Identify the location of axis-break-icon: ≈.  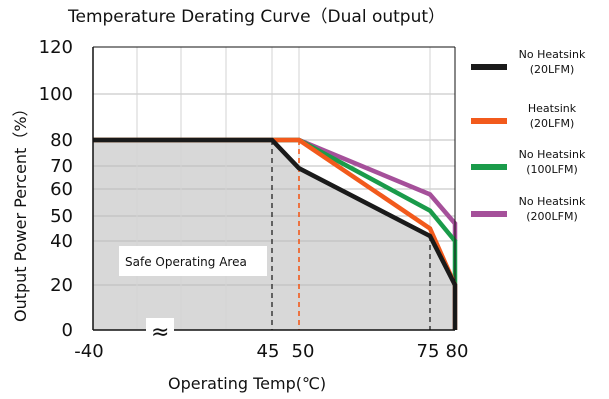
(160, 332).